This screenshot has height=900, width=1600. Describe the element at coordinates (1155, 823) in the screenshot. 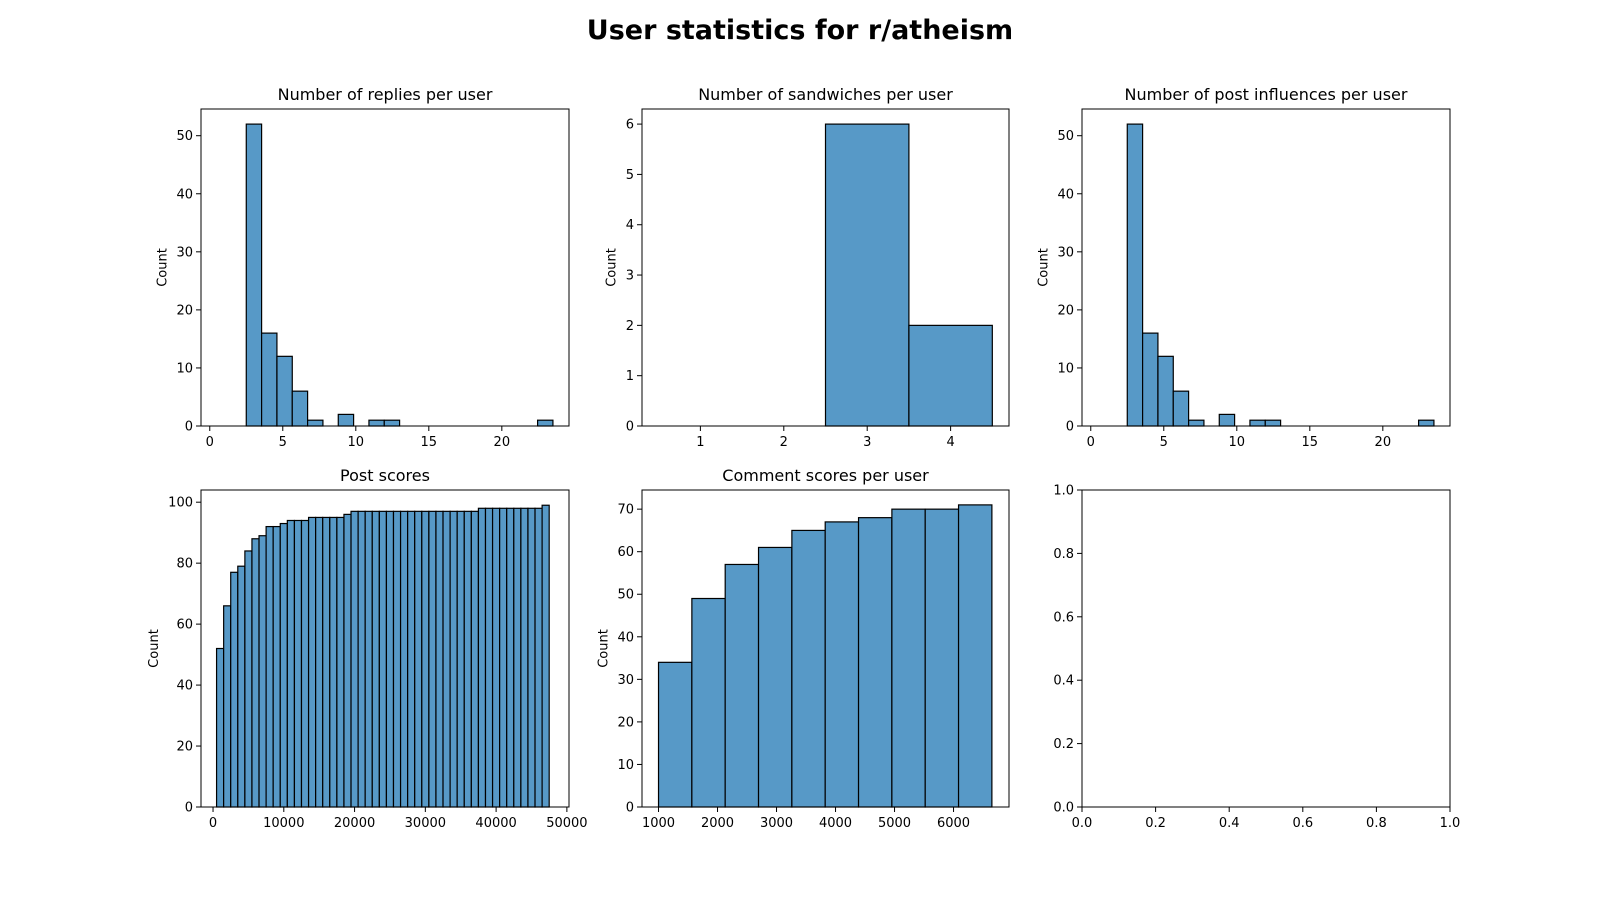

I see `x-tick-label: 0.2` at that location.